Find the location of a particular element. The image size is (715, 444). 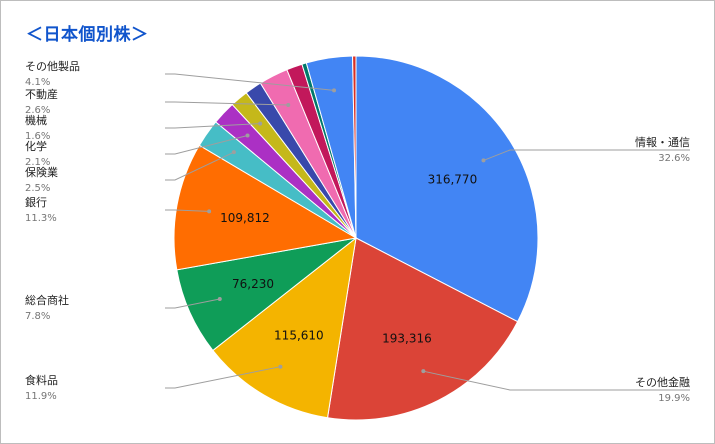

slice-category-label: 銀行 is located at coordinates (36, 202).